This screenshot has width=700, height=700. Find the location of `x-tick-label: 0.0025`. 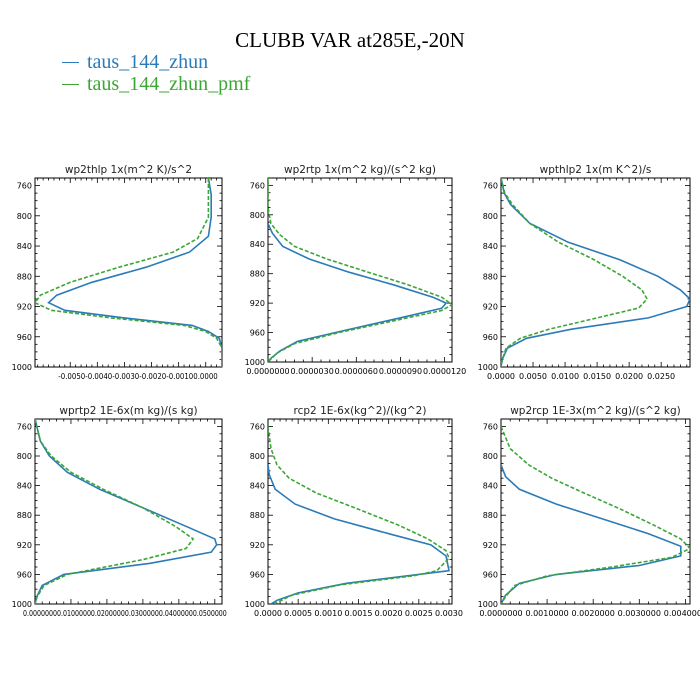

x-tick-label: 0.0025 is located at coordinates (419, 613).